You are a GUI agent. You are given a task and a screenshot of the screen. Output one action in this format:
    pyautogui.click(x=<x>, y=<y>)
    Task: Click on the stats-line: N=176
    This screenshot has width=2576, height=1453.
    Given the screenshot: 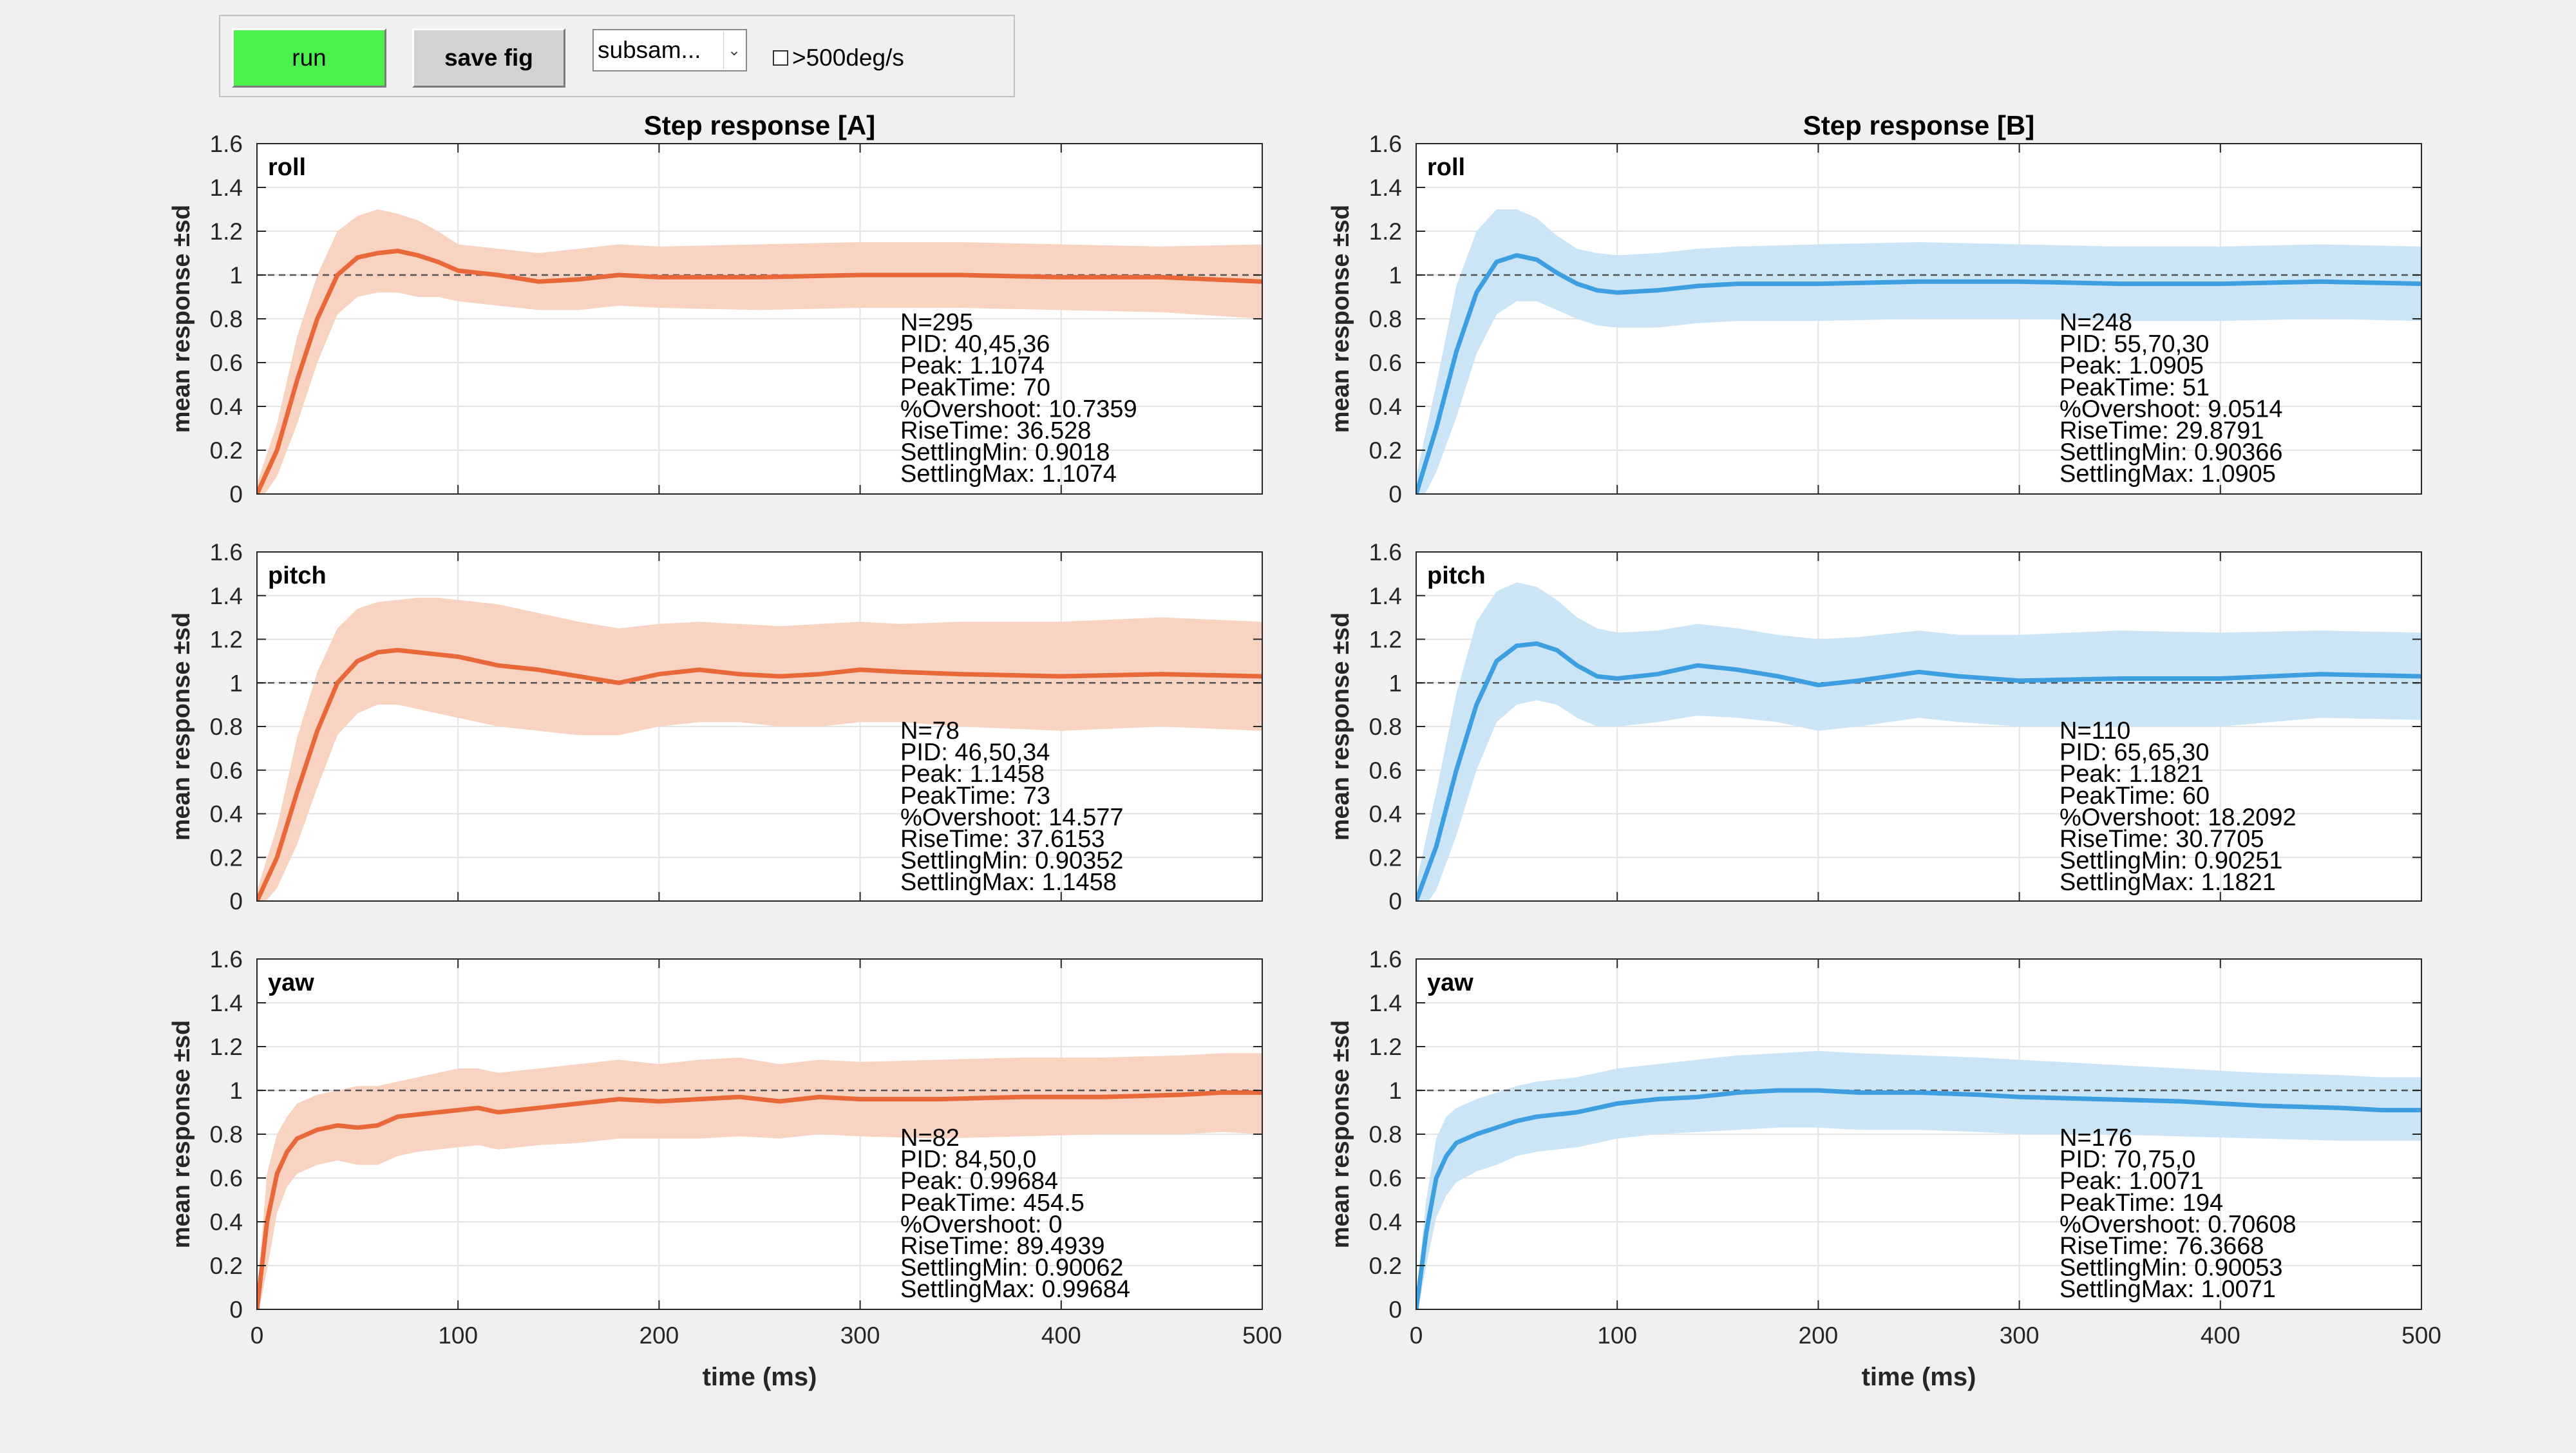 What is the action you would take?
    pyautogui.click(x=2096, y=1138)
    